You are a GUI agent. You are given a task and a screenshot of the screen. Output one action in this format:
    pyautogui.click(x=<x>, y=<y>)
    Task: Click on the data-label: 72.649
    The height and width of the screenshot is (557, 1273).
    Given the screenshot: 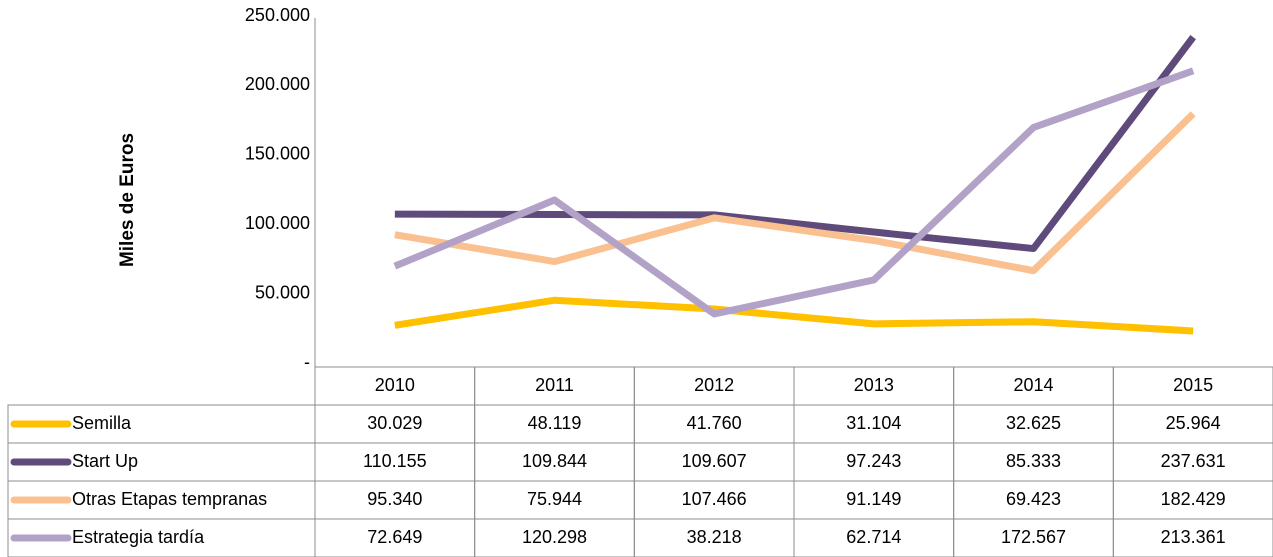 What is the action you would take?
    pyautogui.click(x=394, y=537)
    